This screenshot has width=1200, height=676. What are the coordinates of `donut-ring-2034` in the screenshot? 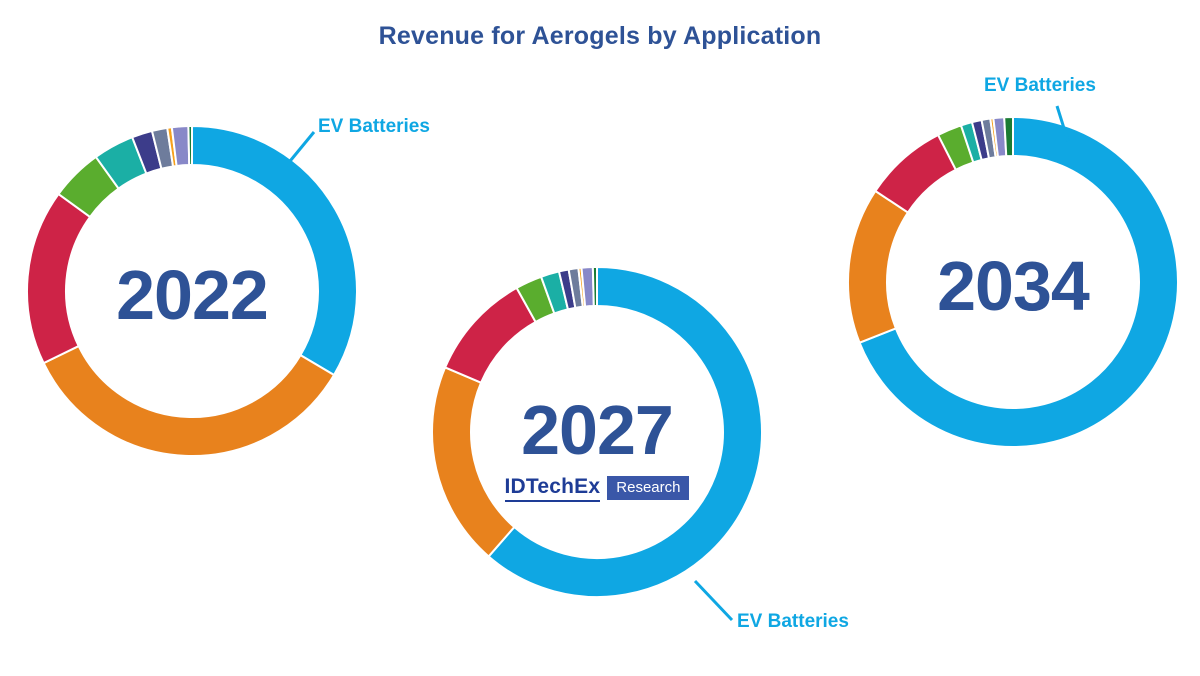 It's located at (1013, 281).